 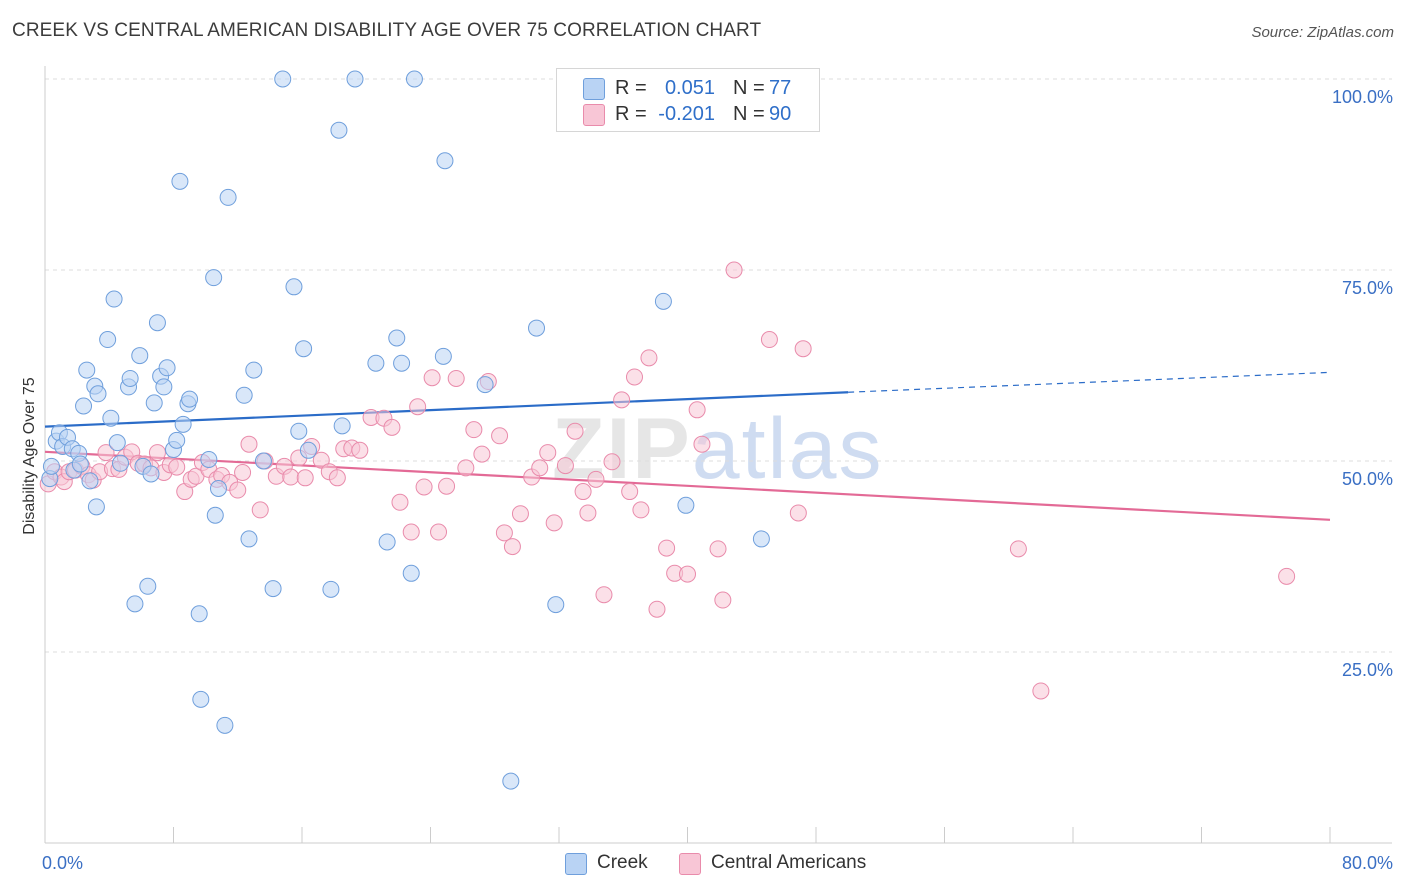 I want to click on watermark-zip: ZIP, so click(x=622, y=449).